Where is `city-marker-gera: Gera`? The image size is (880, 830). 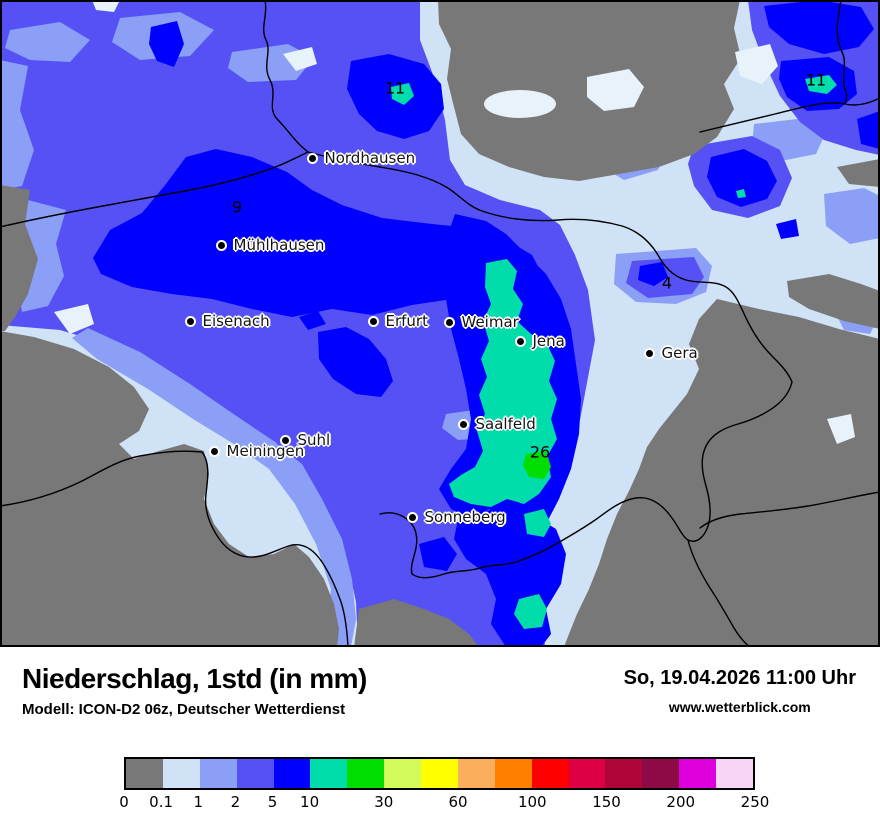 city-marker-gera: Gera is located at coordinates (671, 353).